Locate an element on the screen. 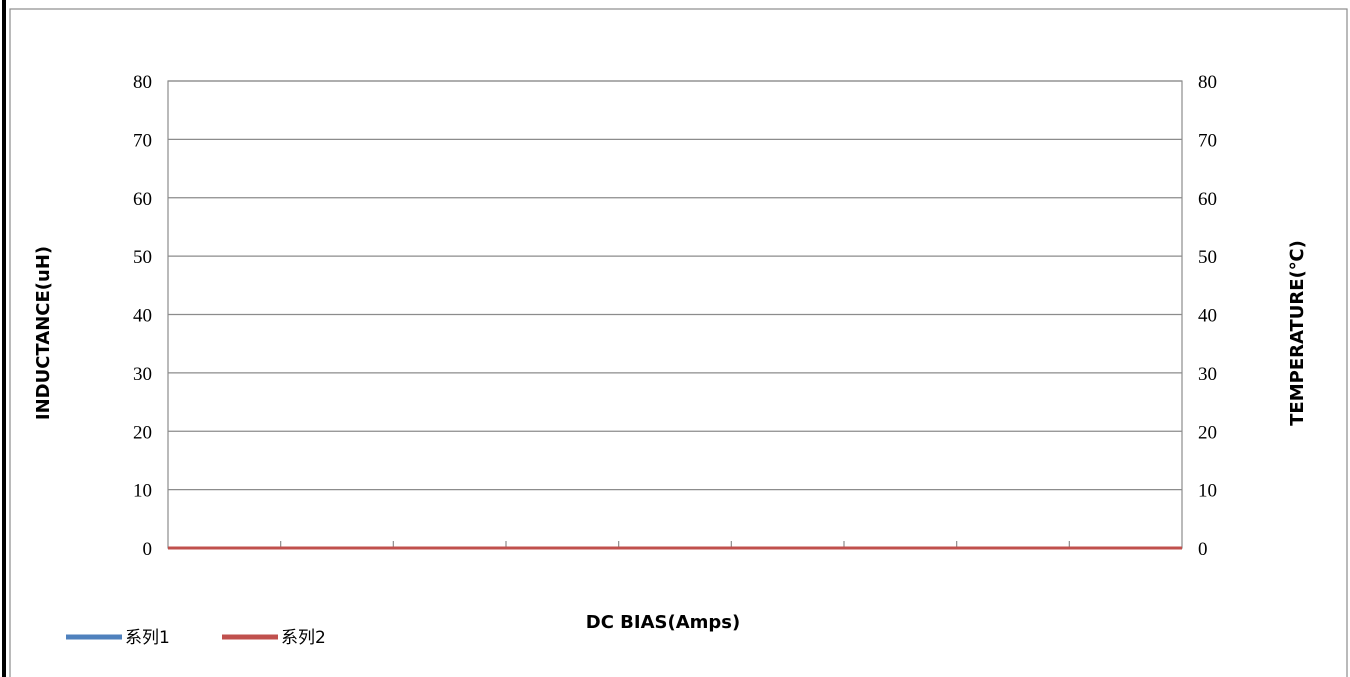 Image resolution: width=1350 pixels, height=677 pixels. y-tick-label-left: 50 is located at coordinates (142, 257).